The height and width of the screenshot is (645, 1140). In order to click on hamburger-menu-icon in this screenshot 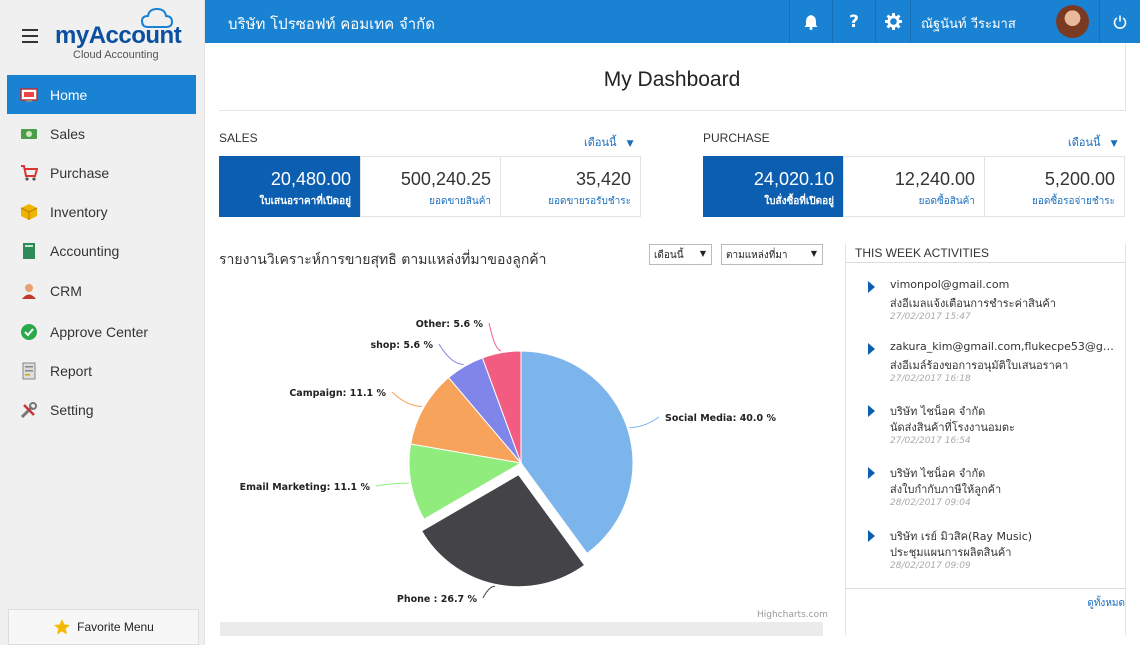, I will do `click(30, 36)`.